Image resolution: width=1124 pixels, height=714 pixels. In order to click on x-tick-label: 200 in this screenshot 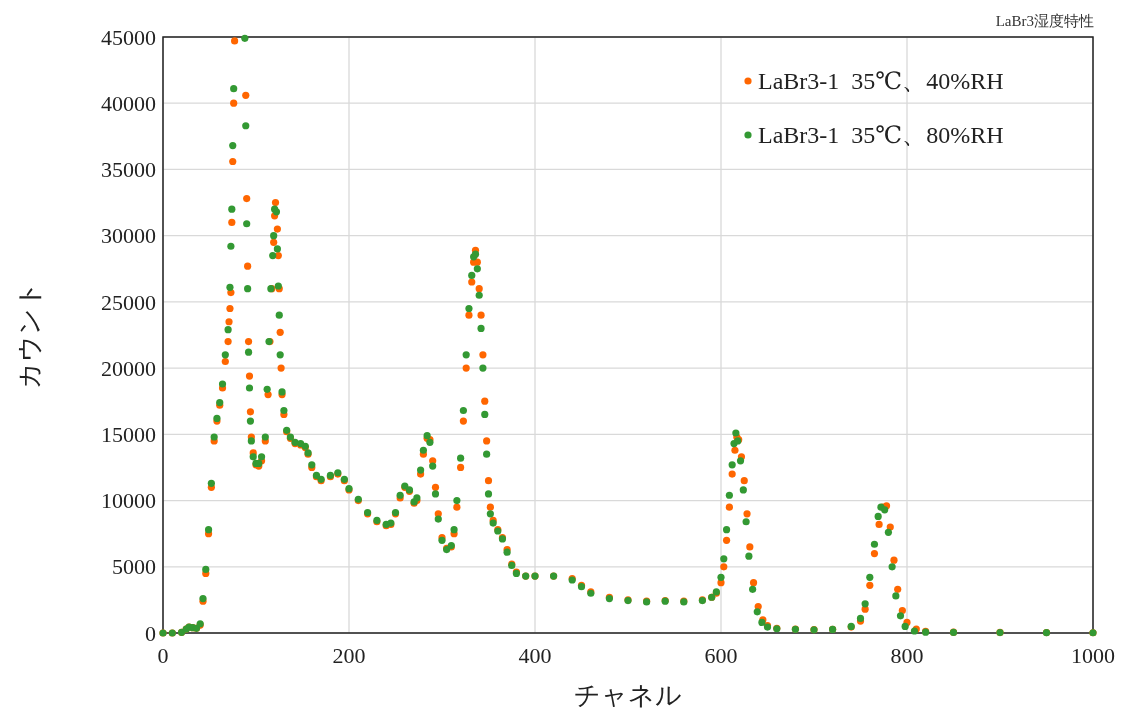, I will do `click(349, 655)`.